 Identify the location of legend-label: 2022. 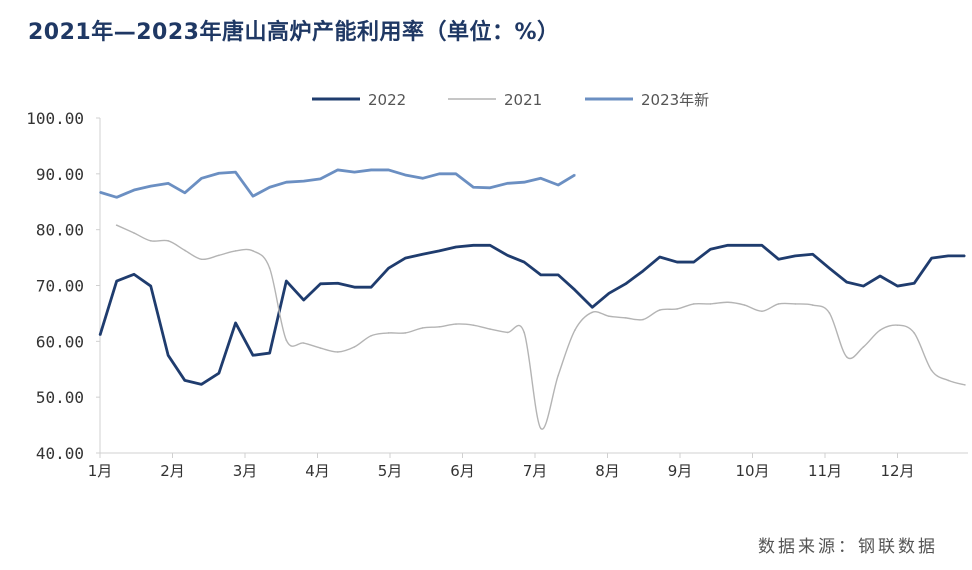
(387, 100).